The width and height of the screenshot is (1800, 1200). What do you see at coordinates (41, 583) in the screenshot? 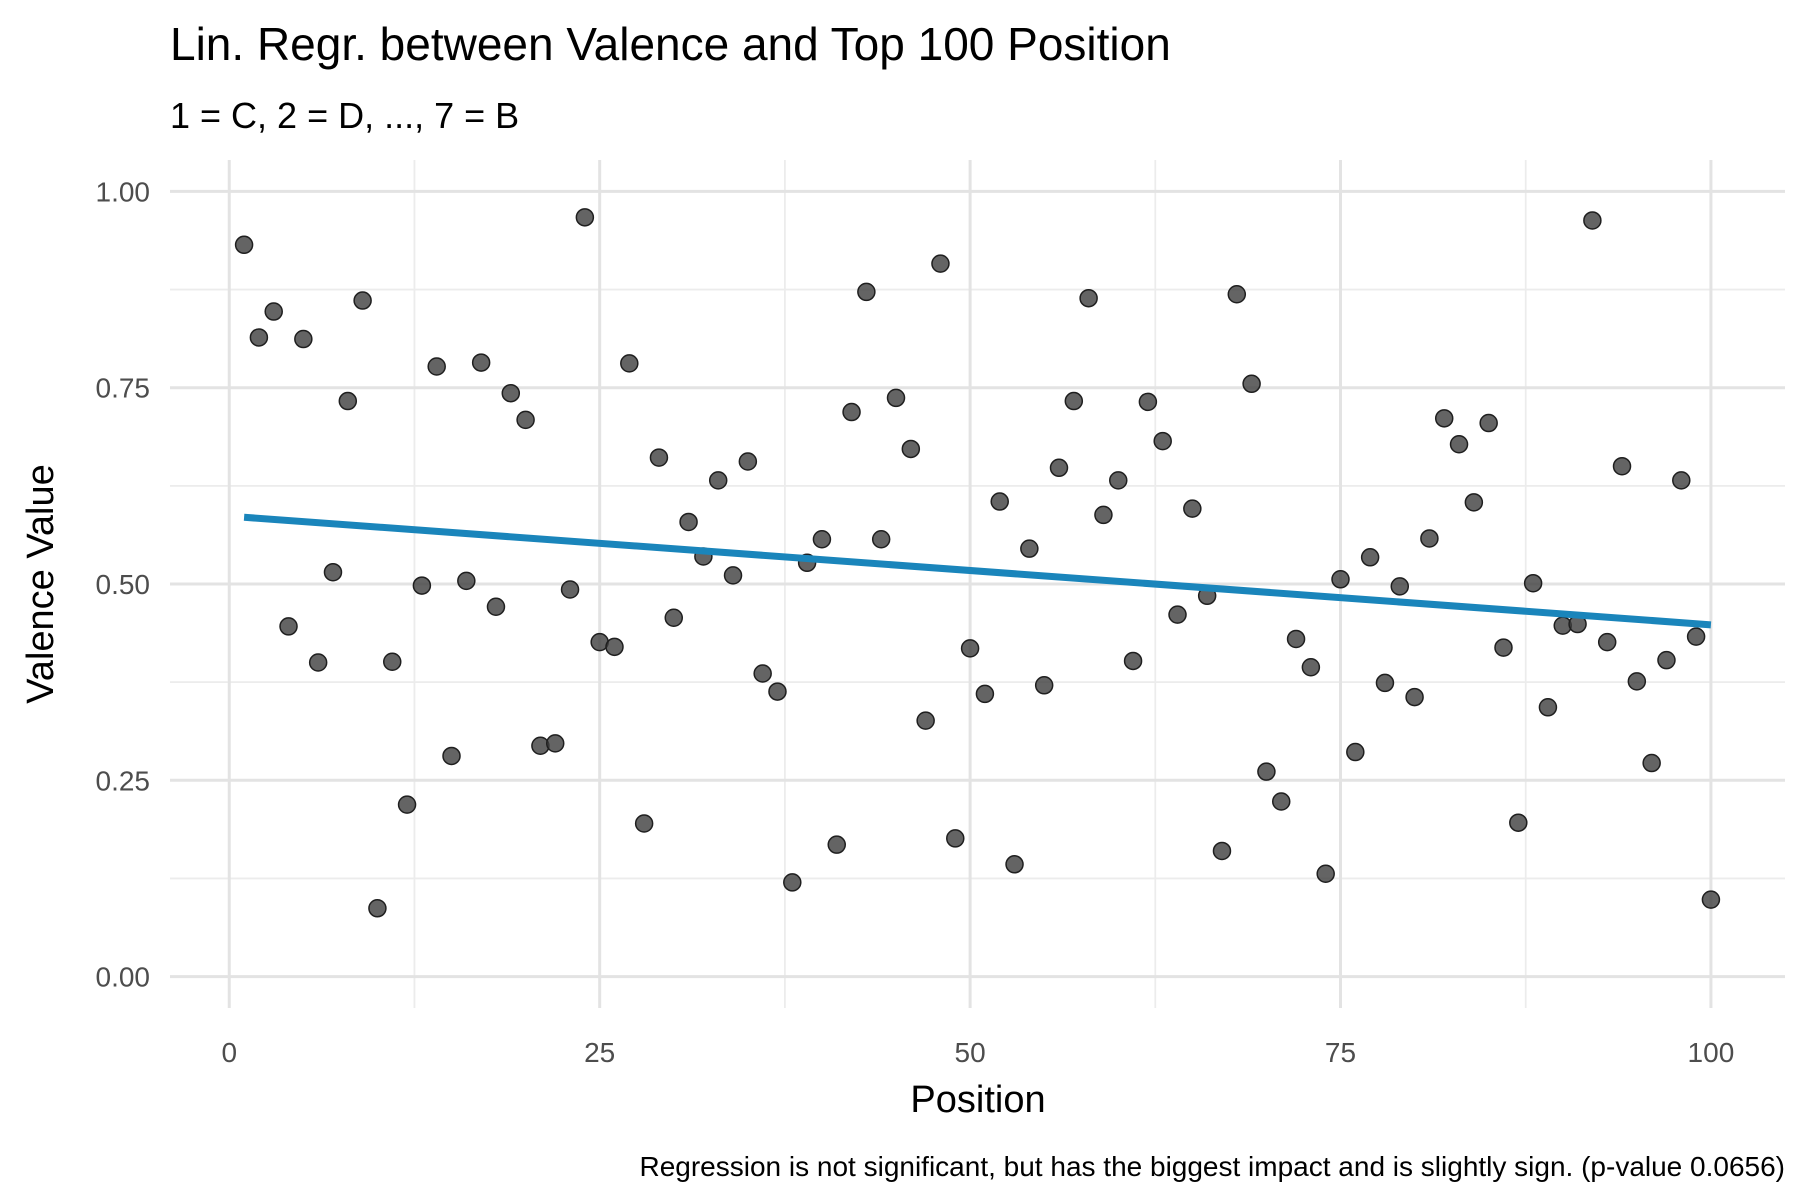
I see `y-axis-title: Valence Value` at bounding box center [41, 583].